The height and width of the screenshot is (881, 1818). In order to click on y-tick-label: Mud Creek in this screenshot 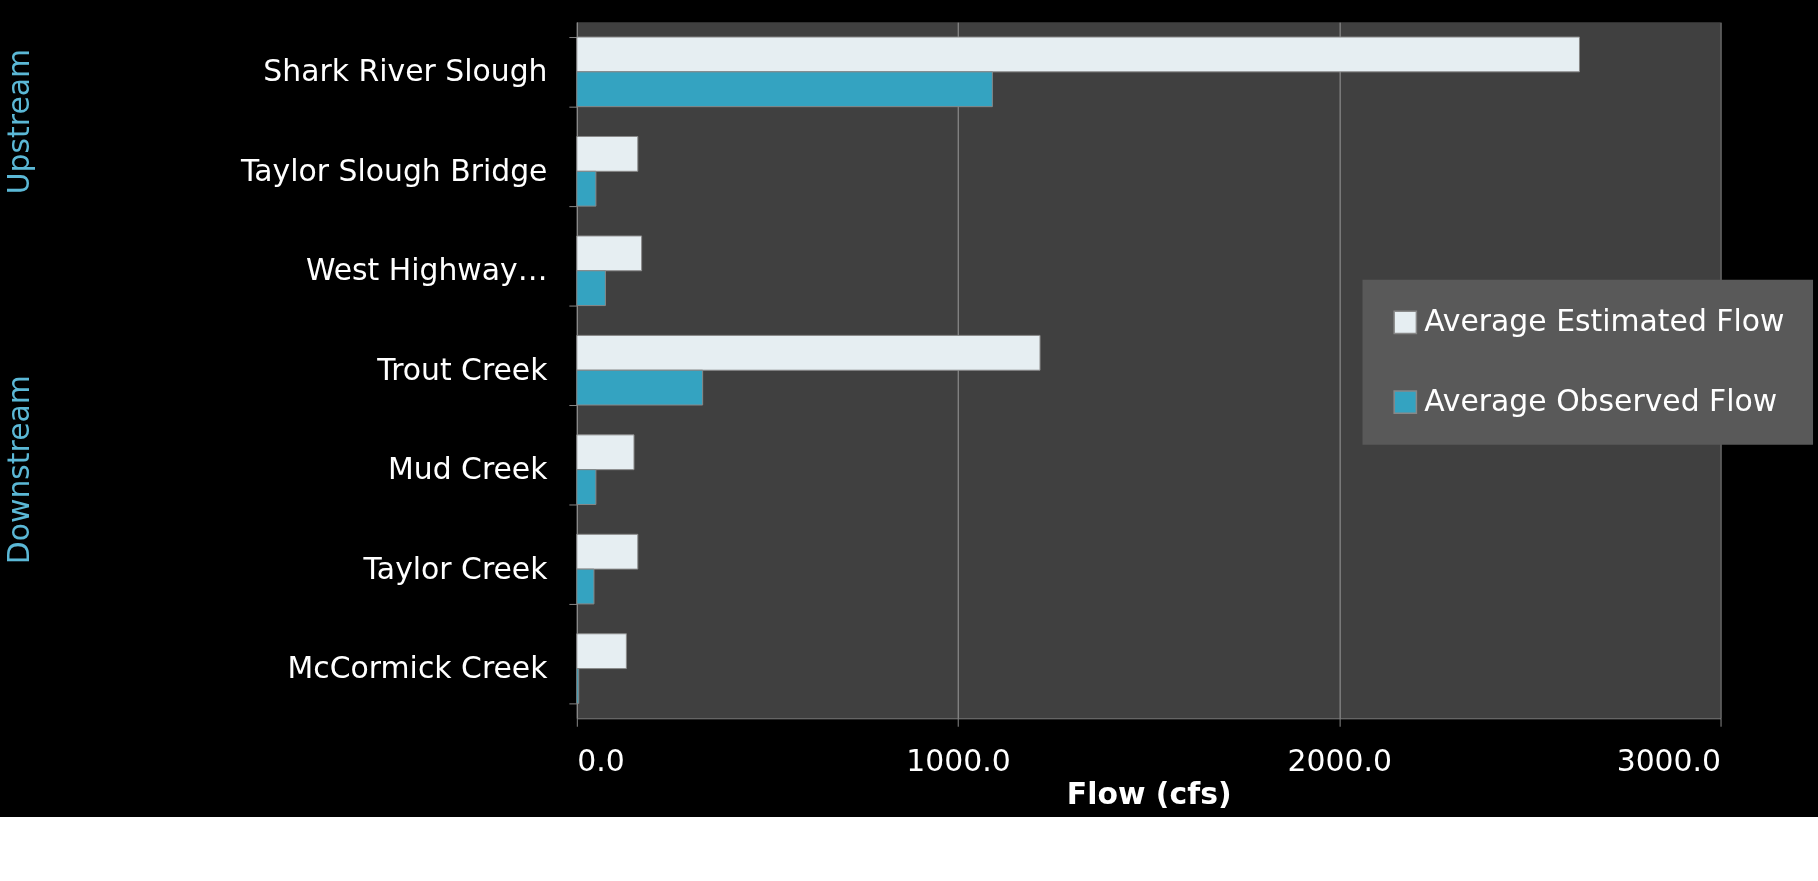, I will do `click(468, 469)`.